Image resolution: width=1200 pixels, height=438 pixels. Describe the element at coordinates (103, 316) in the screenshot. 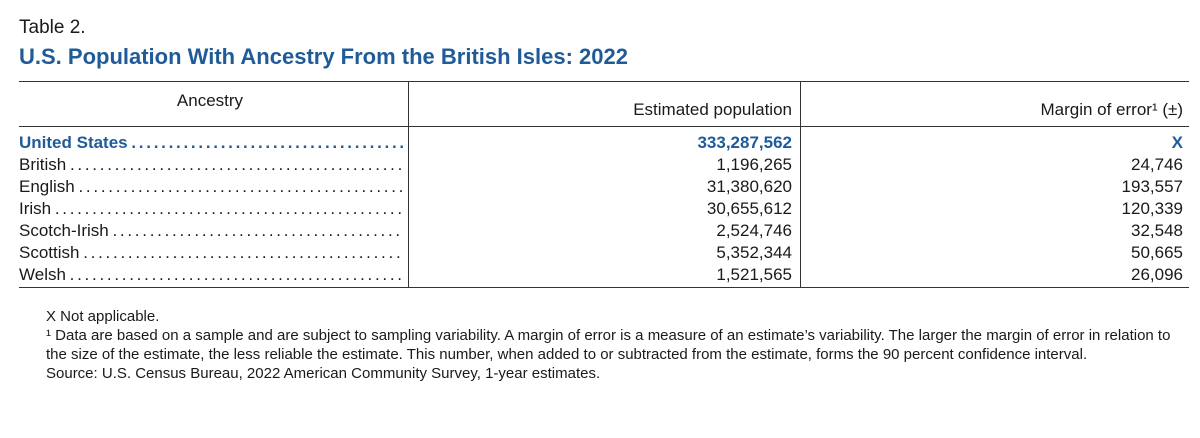

I see `note-not-applicable: X Not applicable.` at that location.